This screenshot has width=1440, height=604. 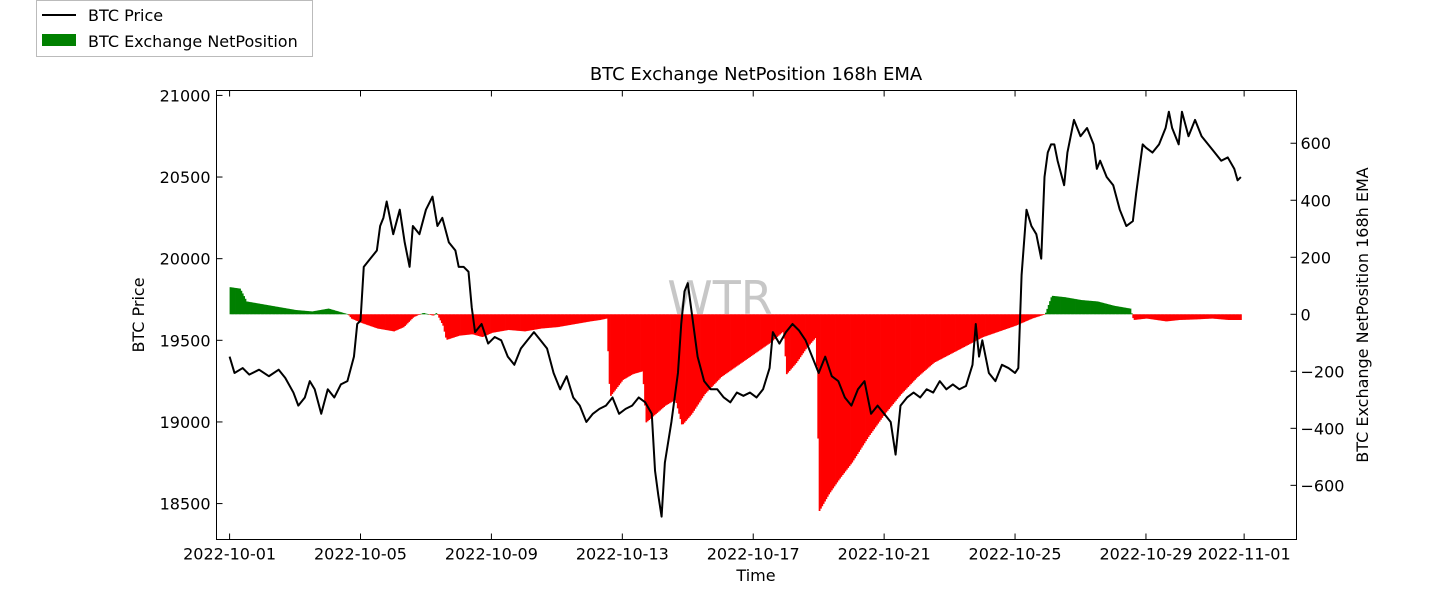 What do you see at coordinates (185, 177) in the screenshot?
I see `y-left-tick-label-4: 20500` at bounding box center [185, 177].